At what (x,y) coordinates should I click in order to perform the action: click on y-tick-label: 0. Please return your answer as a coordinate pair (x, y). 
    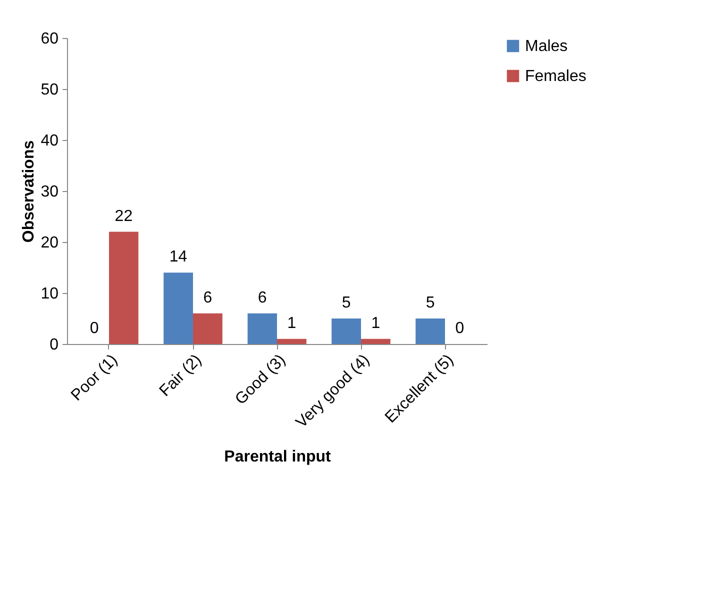
    Looking at the image, I should click on (54, 345).